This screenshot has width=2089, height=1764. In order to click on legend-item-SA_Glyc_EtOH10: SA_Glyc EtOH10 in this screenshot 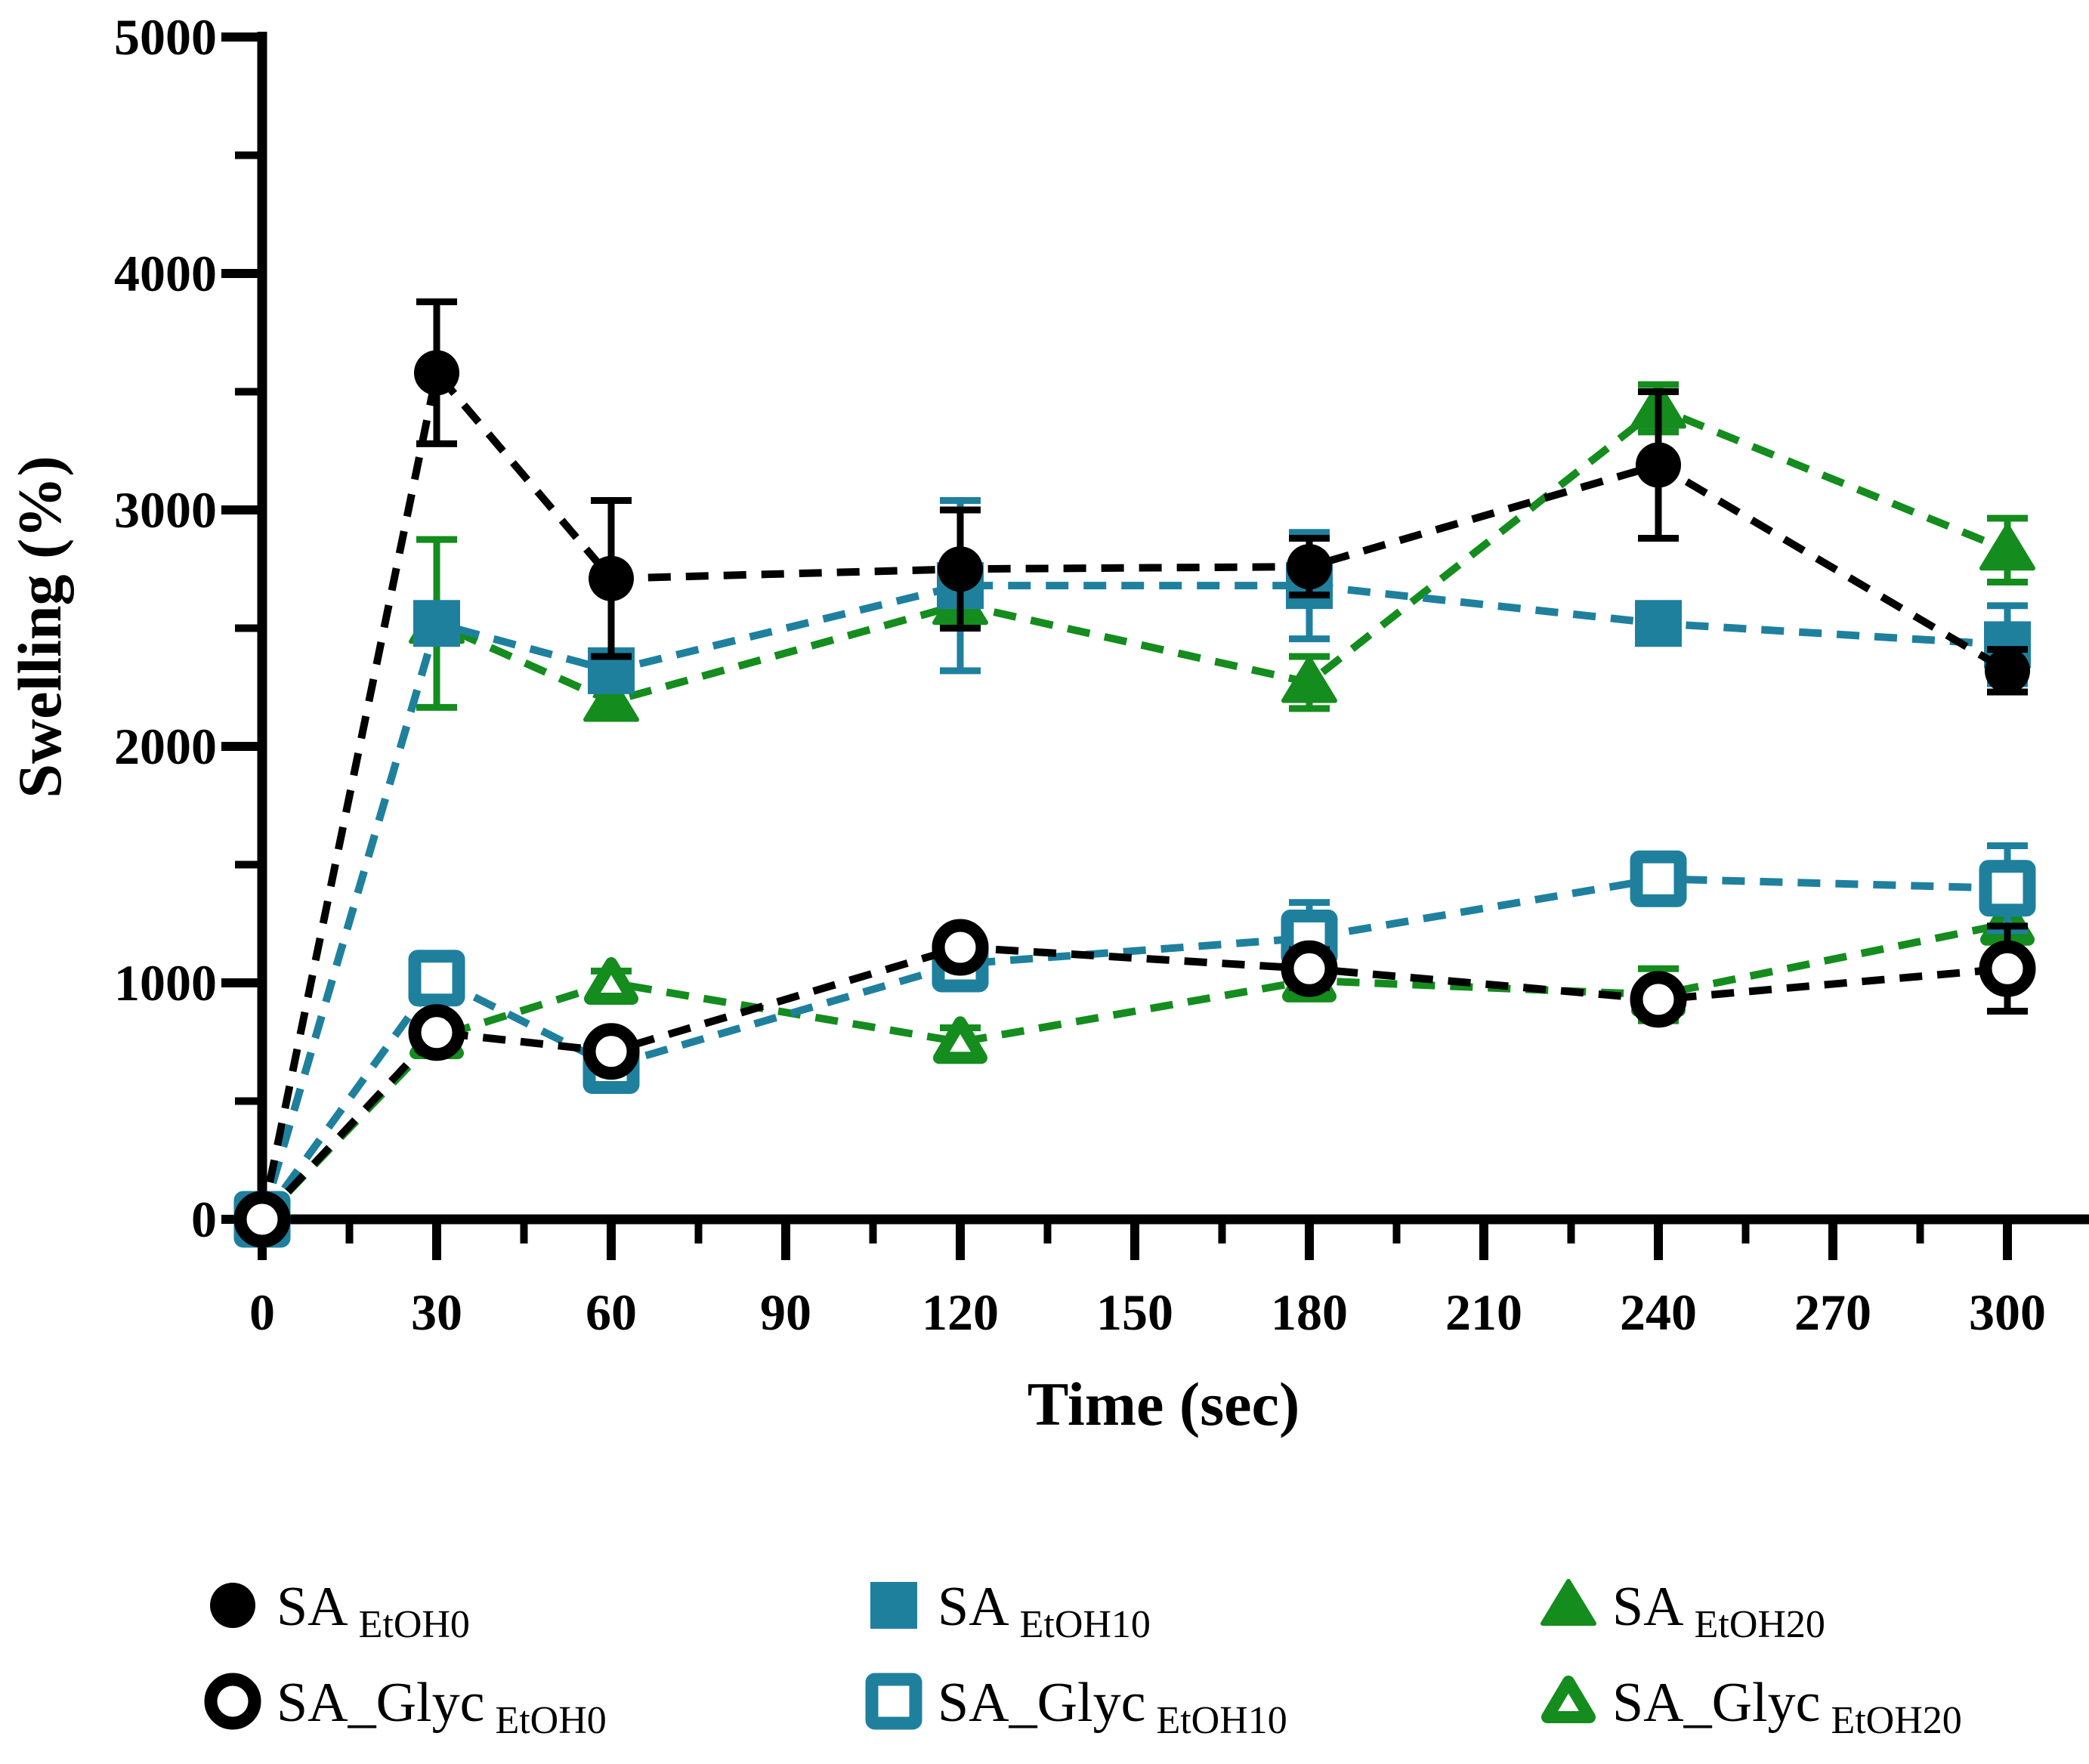, I will do `click(1076, 1707)`.